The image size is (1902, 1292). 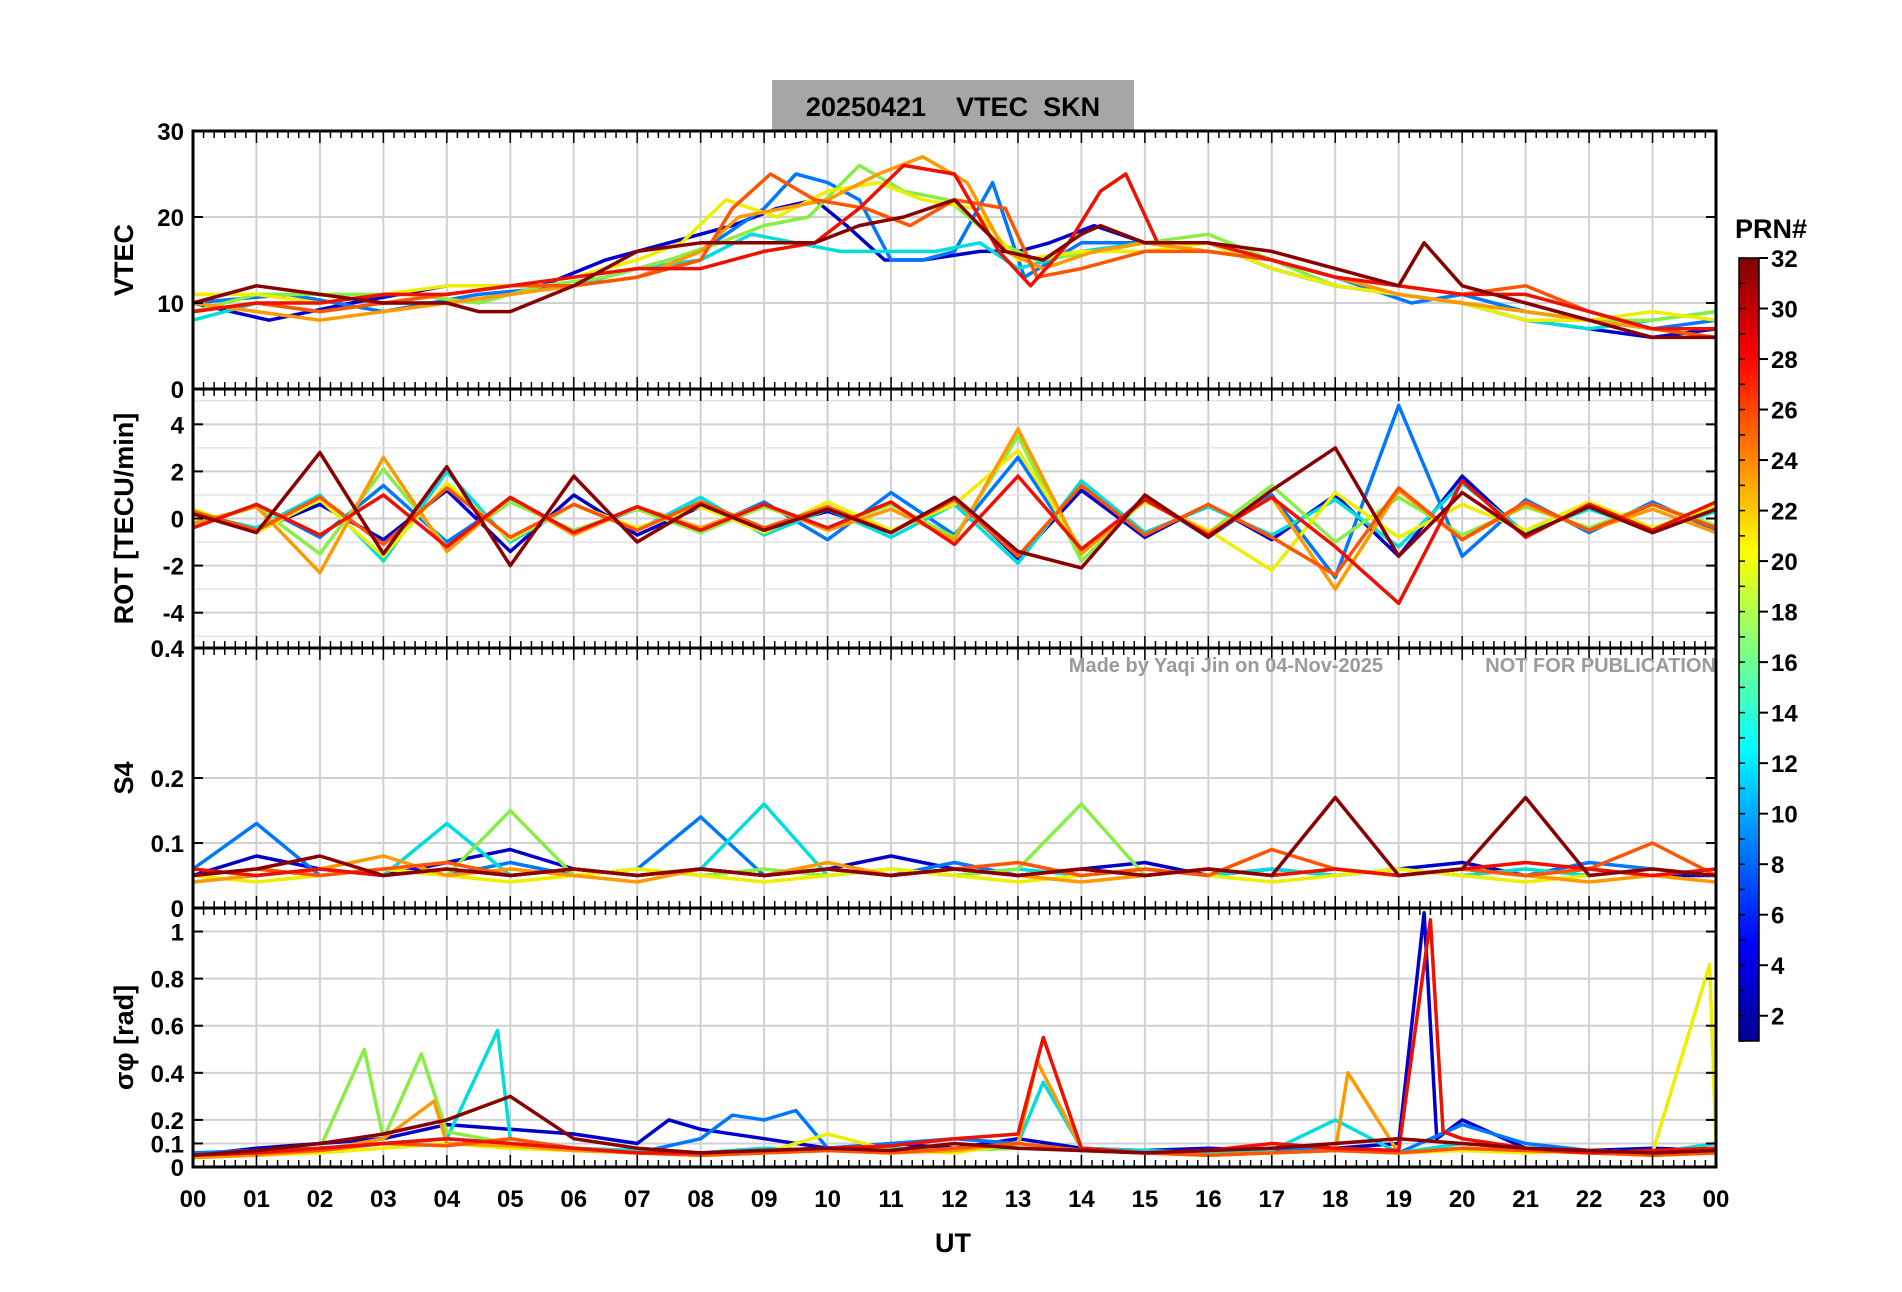 I want to click on panel-rot-ytick-label: -4, so click(x=174, y=614).